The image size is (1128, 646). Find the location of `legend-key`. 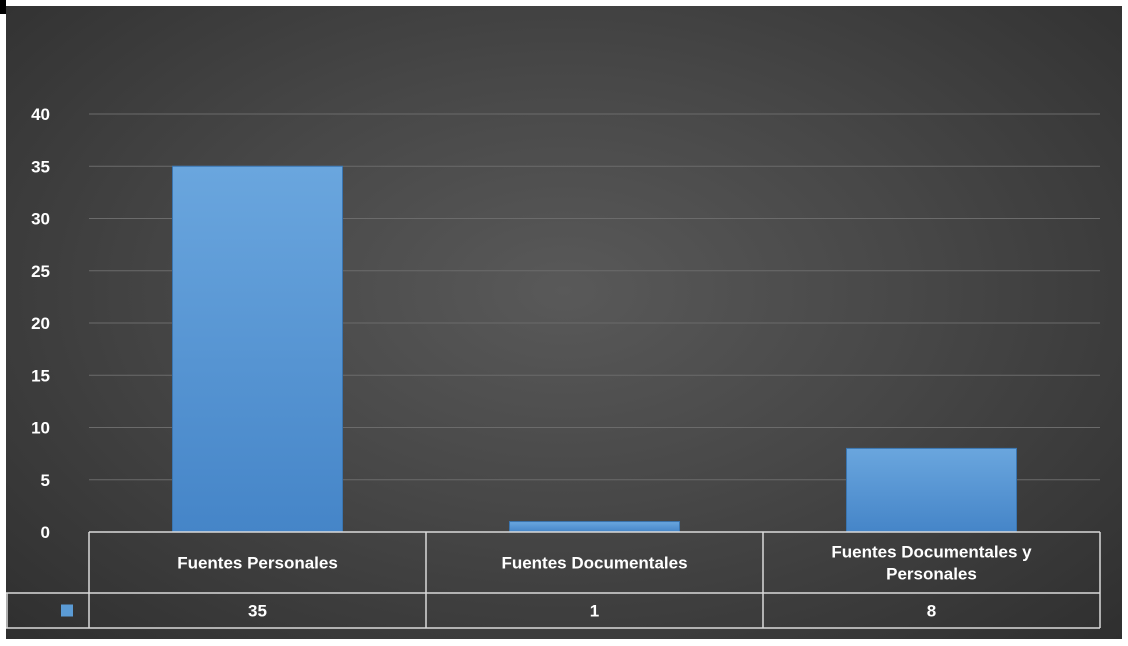

legend-key is located at coordinates (67, 610).